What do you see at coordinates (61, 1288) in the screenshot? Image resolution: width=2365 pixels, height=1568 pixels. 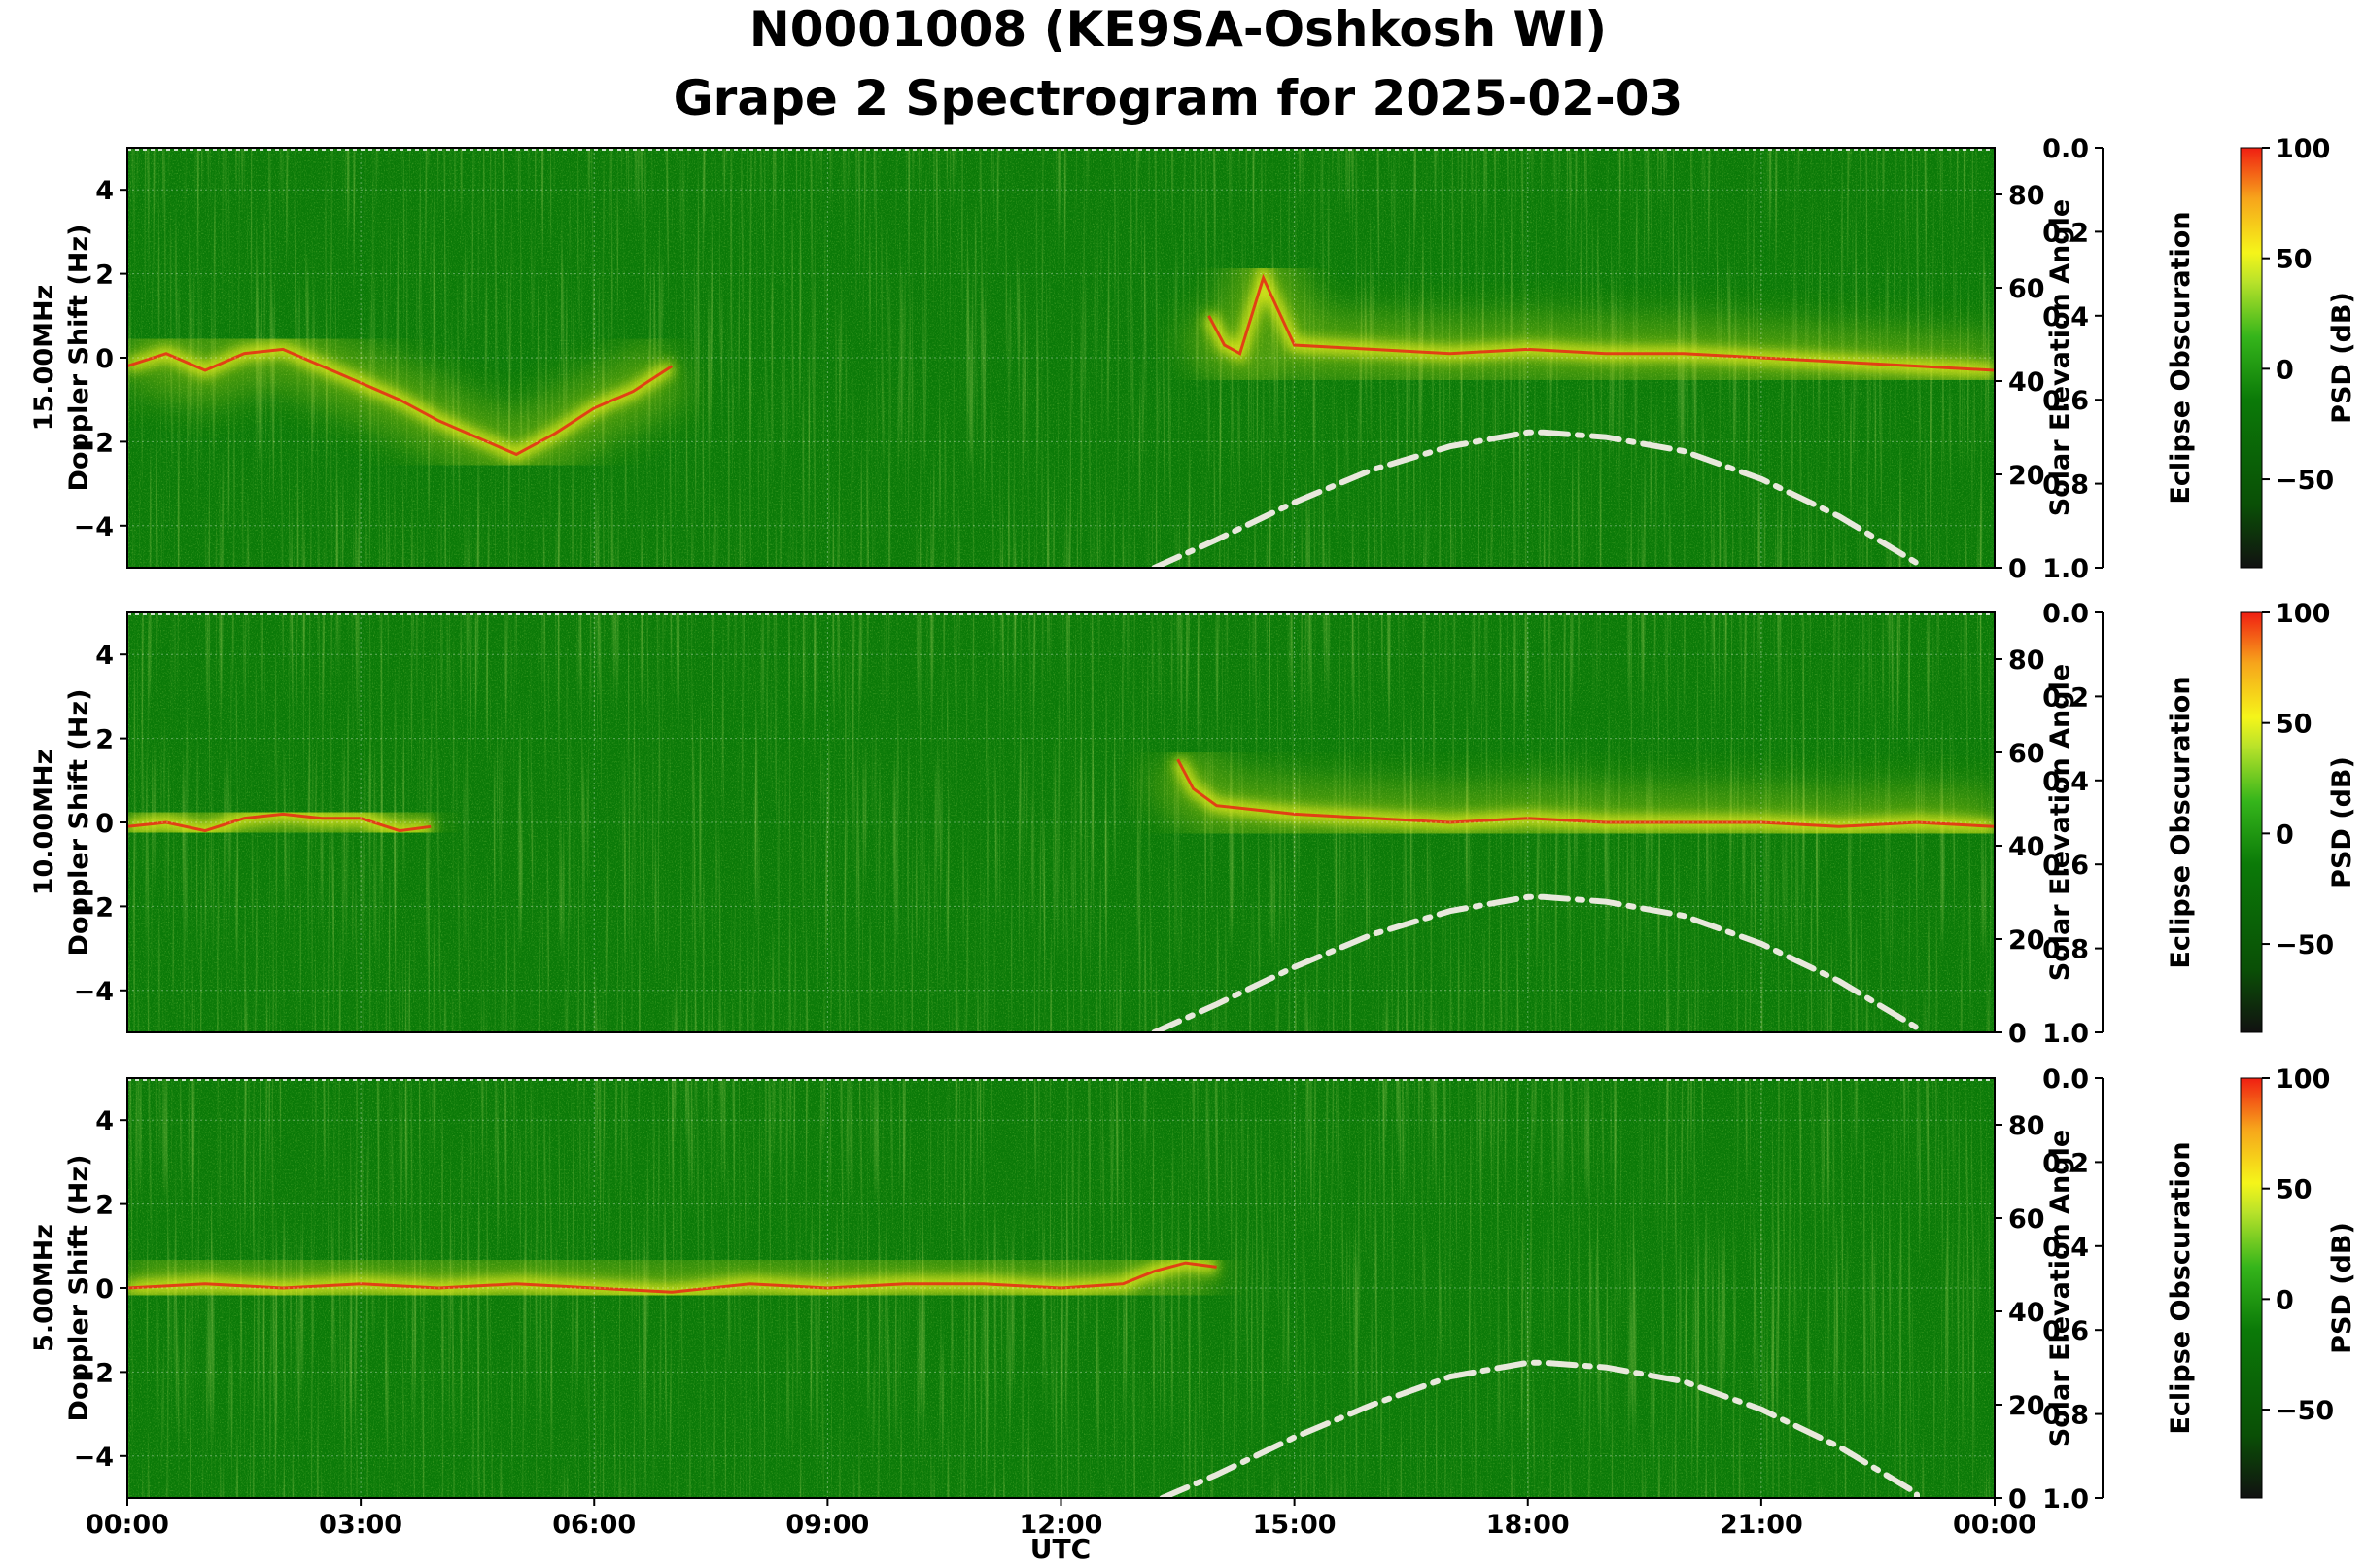 I see `y-axis-label: 5.00MHz Doppler Shift (Hz)` at bounding box center [61, 1288].